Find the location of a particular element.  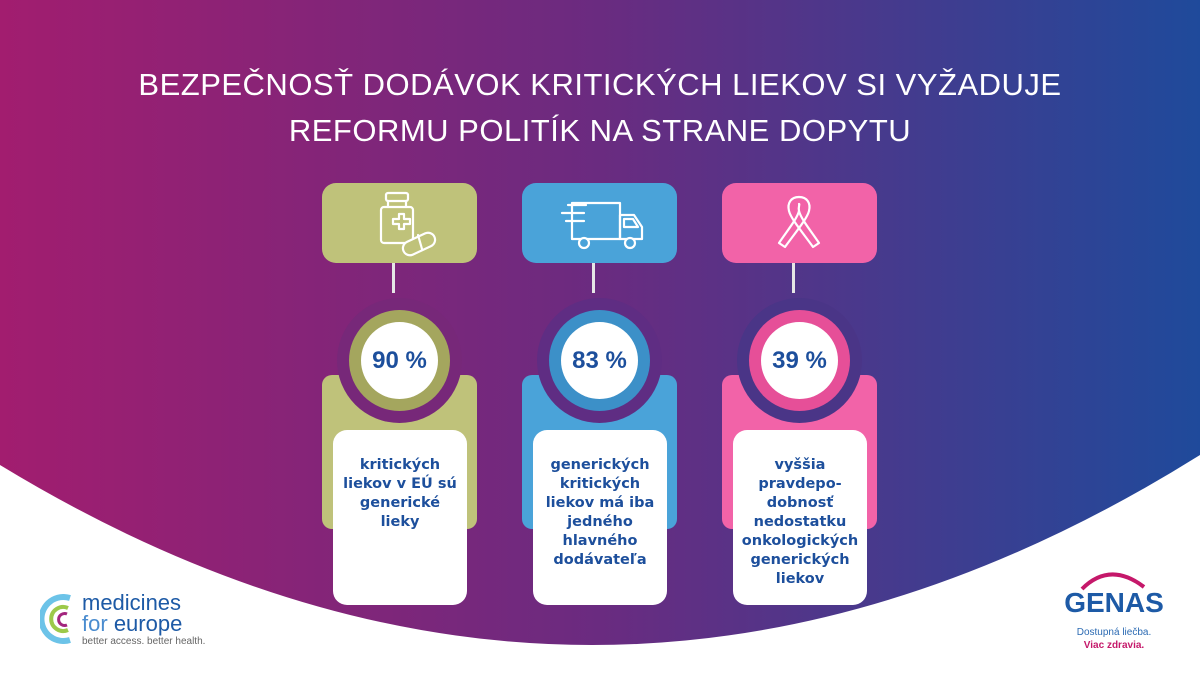

percent-value: 83 % is located at coordinates (599, 360).